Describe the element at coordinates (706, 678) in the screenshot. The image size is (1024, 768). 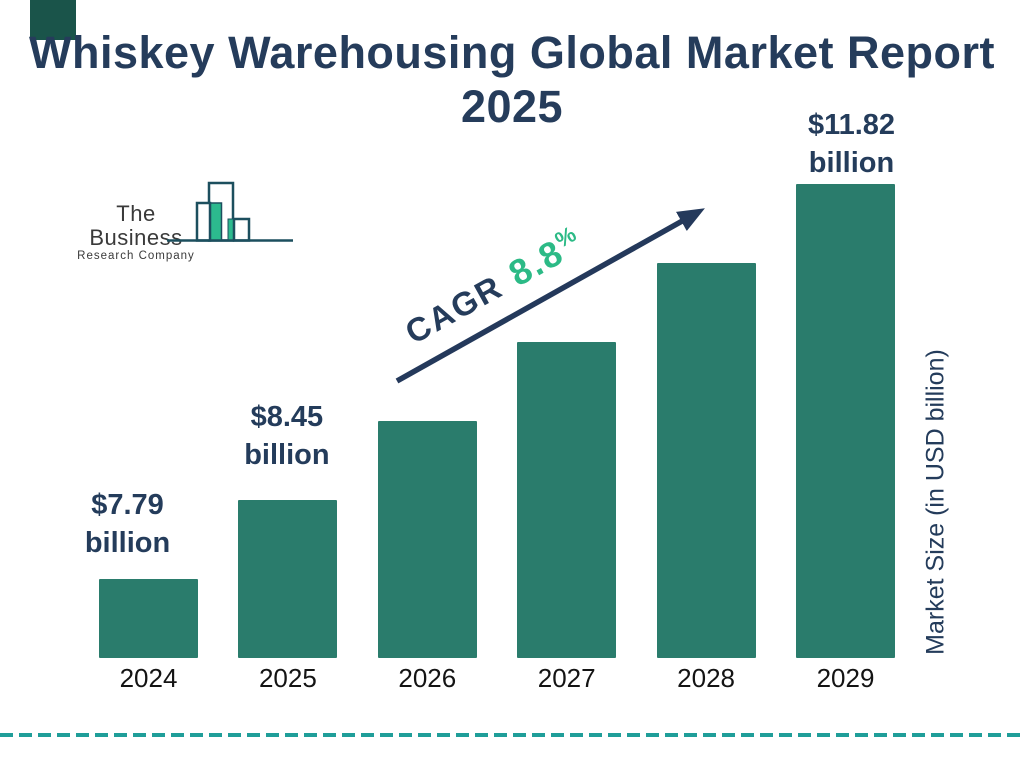
I see `x-axis-label-2028: 2028` at that location.